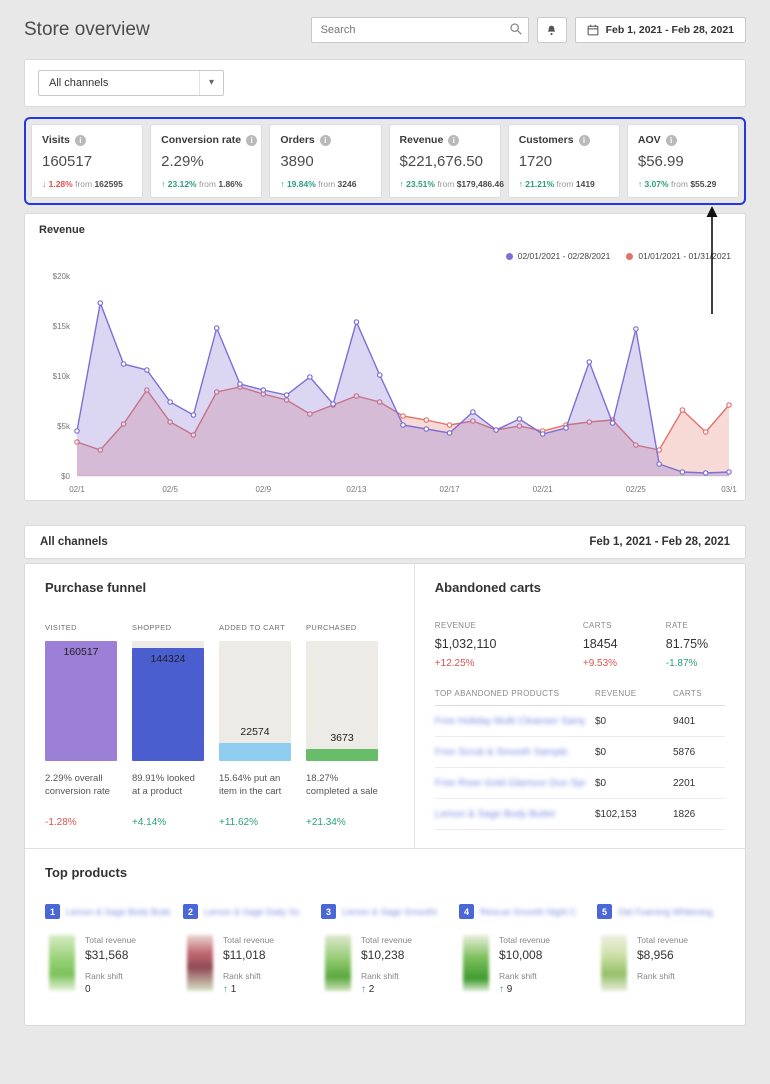 The width and height of the screenshot is (770, 1084). I want to click on top-product-link: Oat Foaming Whitening, so click(665, 911).